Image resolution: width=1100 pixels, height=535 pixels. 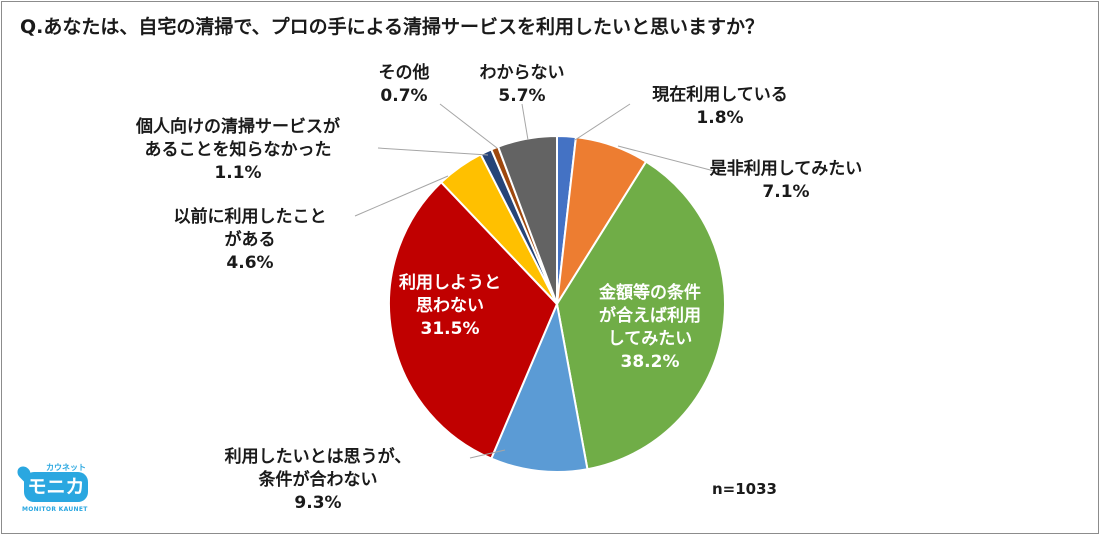 I want to click on logo-subtitle: カウネット, so click(x=66, y=467).